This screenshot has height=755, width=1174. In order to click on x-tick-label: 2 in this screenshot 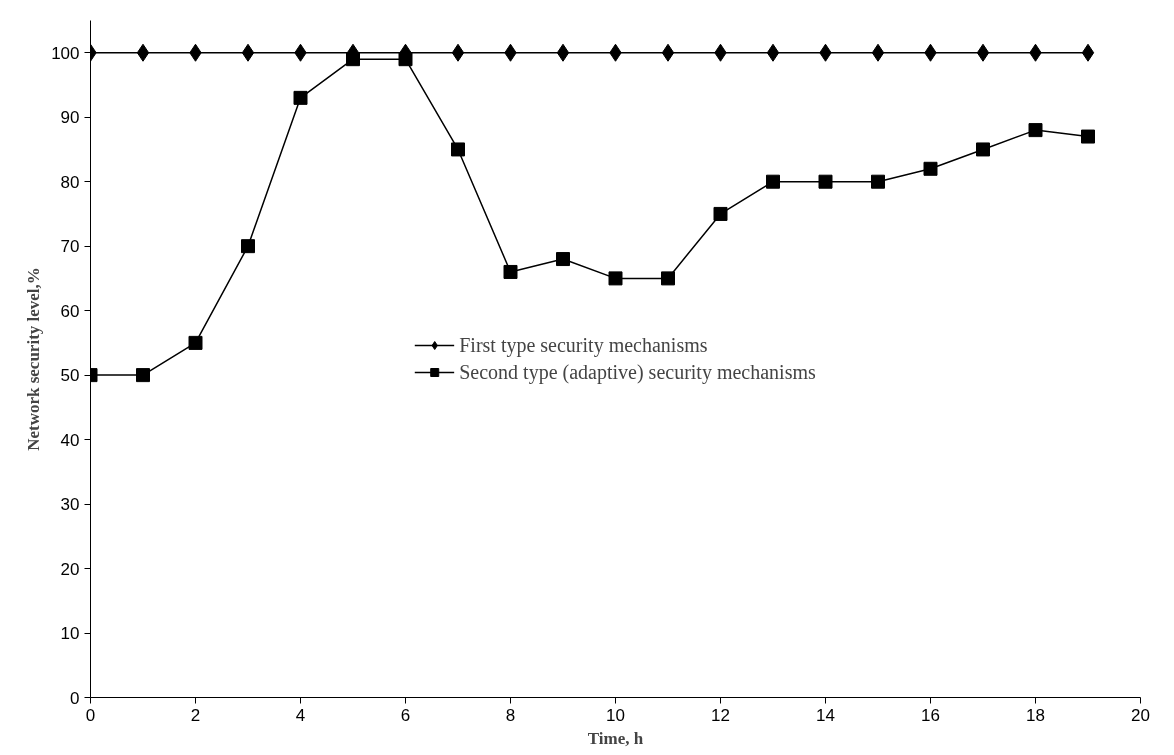, I will do `click(195, 715)`.